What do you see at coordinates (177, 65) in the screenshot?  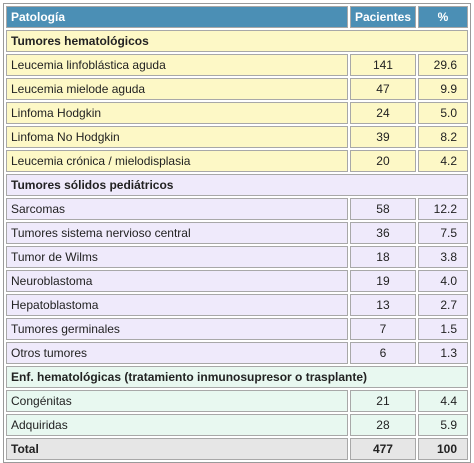 I see `cell: Leucemia linfoblástica aguda` at bounding box center [177, 65].